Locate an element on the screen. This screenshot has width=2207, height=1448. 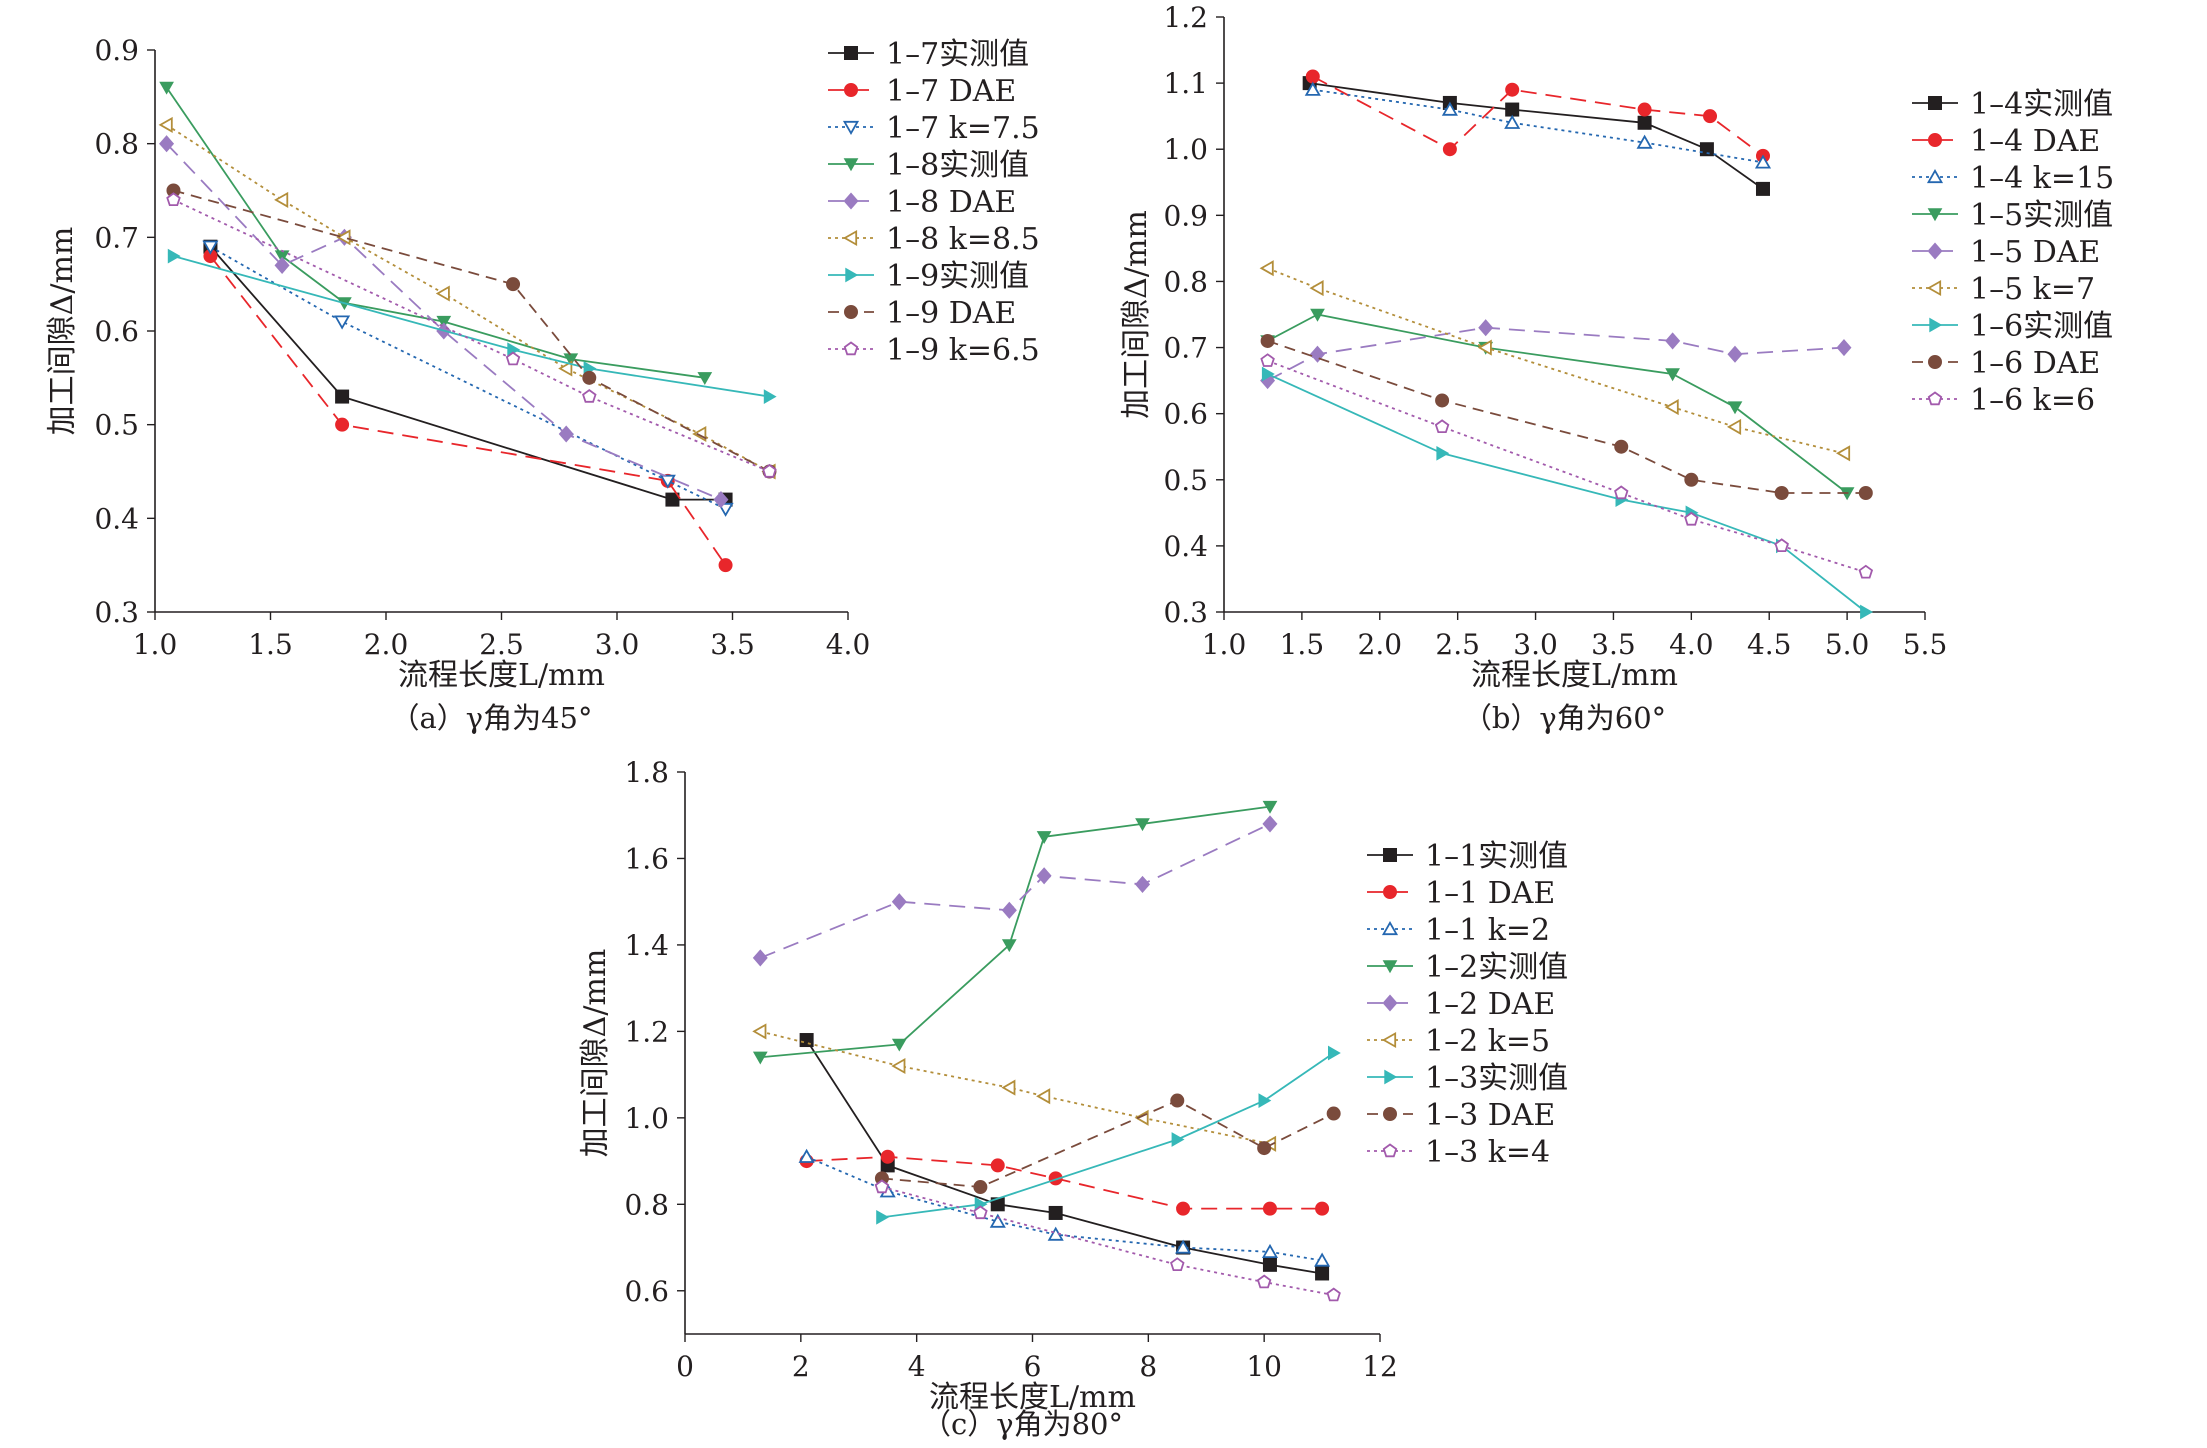
legend-label: 1–9 DAE is located at coordinates (951, 313).